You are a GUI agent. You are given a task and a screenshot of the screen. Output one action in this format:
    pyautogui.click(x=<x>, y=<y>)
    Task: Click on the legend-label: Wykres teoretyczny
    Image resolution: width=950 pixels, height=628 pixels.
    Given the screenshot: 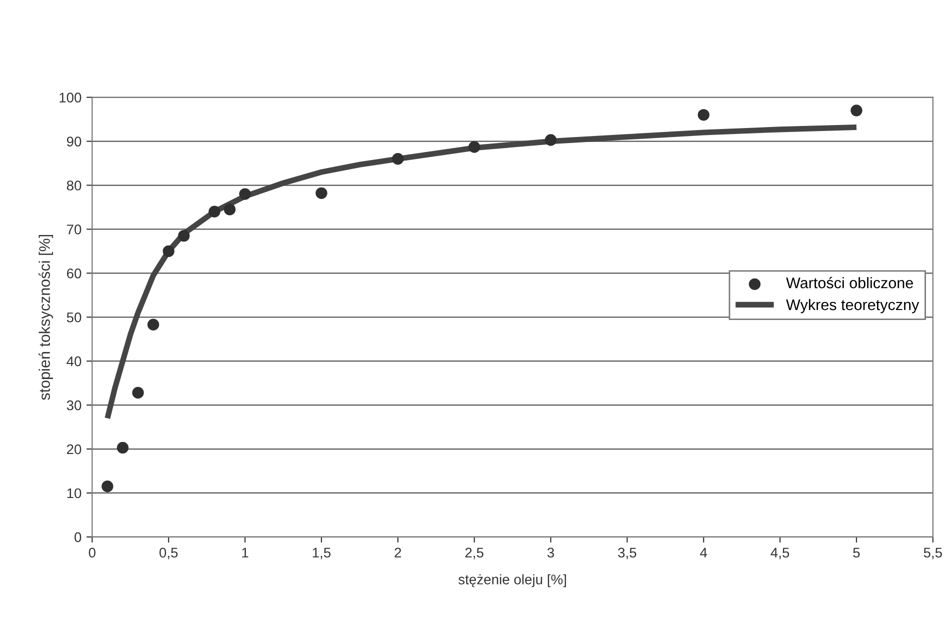 What is the action you would take?
    pyautogui.click(x=853, y=306)
    